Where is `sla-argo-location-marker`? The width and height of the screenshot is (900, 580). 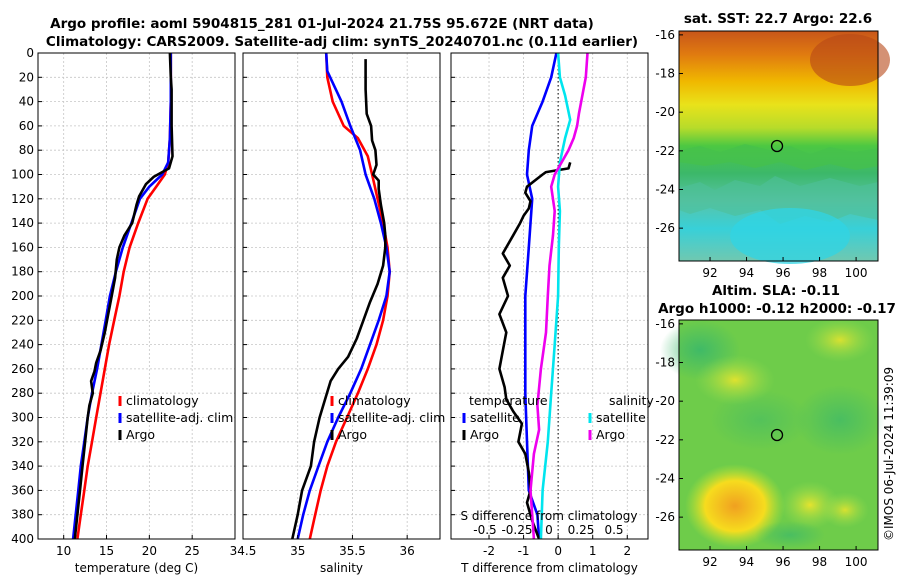 sla-argo-location-marker is located at coordinates (777, 435).